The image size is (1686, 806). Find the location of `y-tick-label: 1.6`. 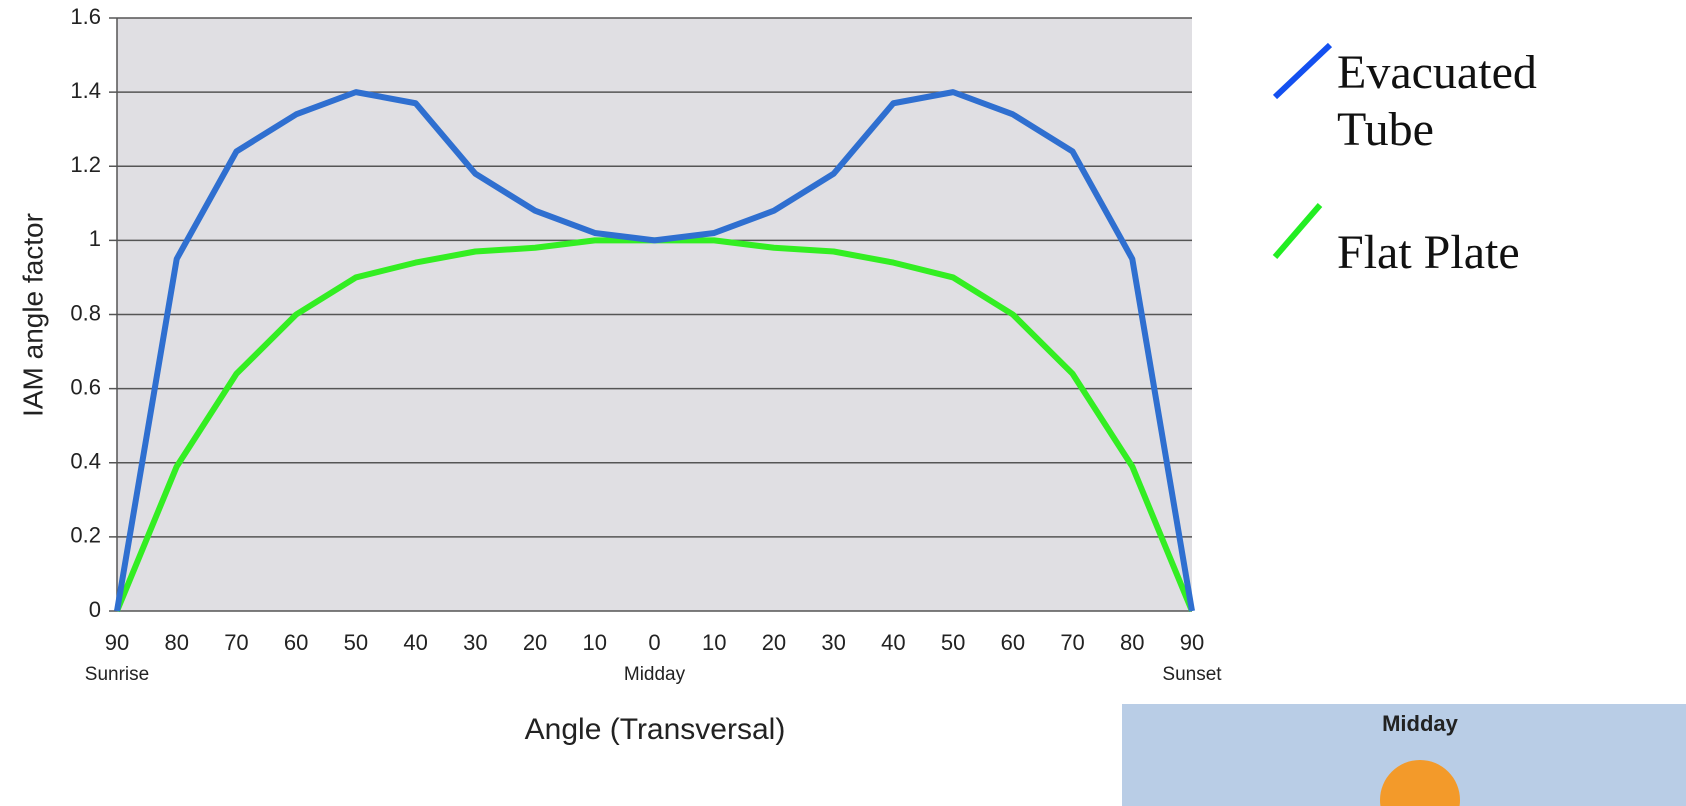

y-tick-label: 1.6 is located at coordinates (85, 16).